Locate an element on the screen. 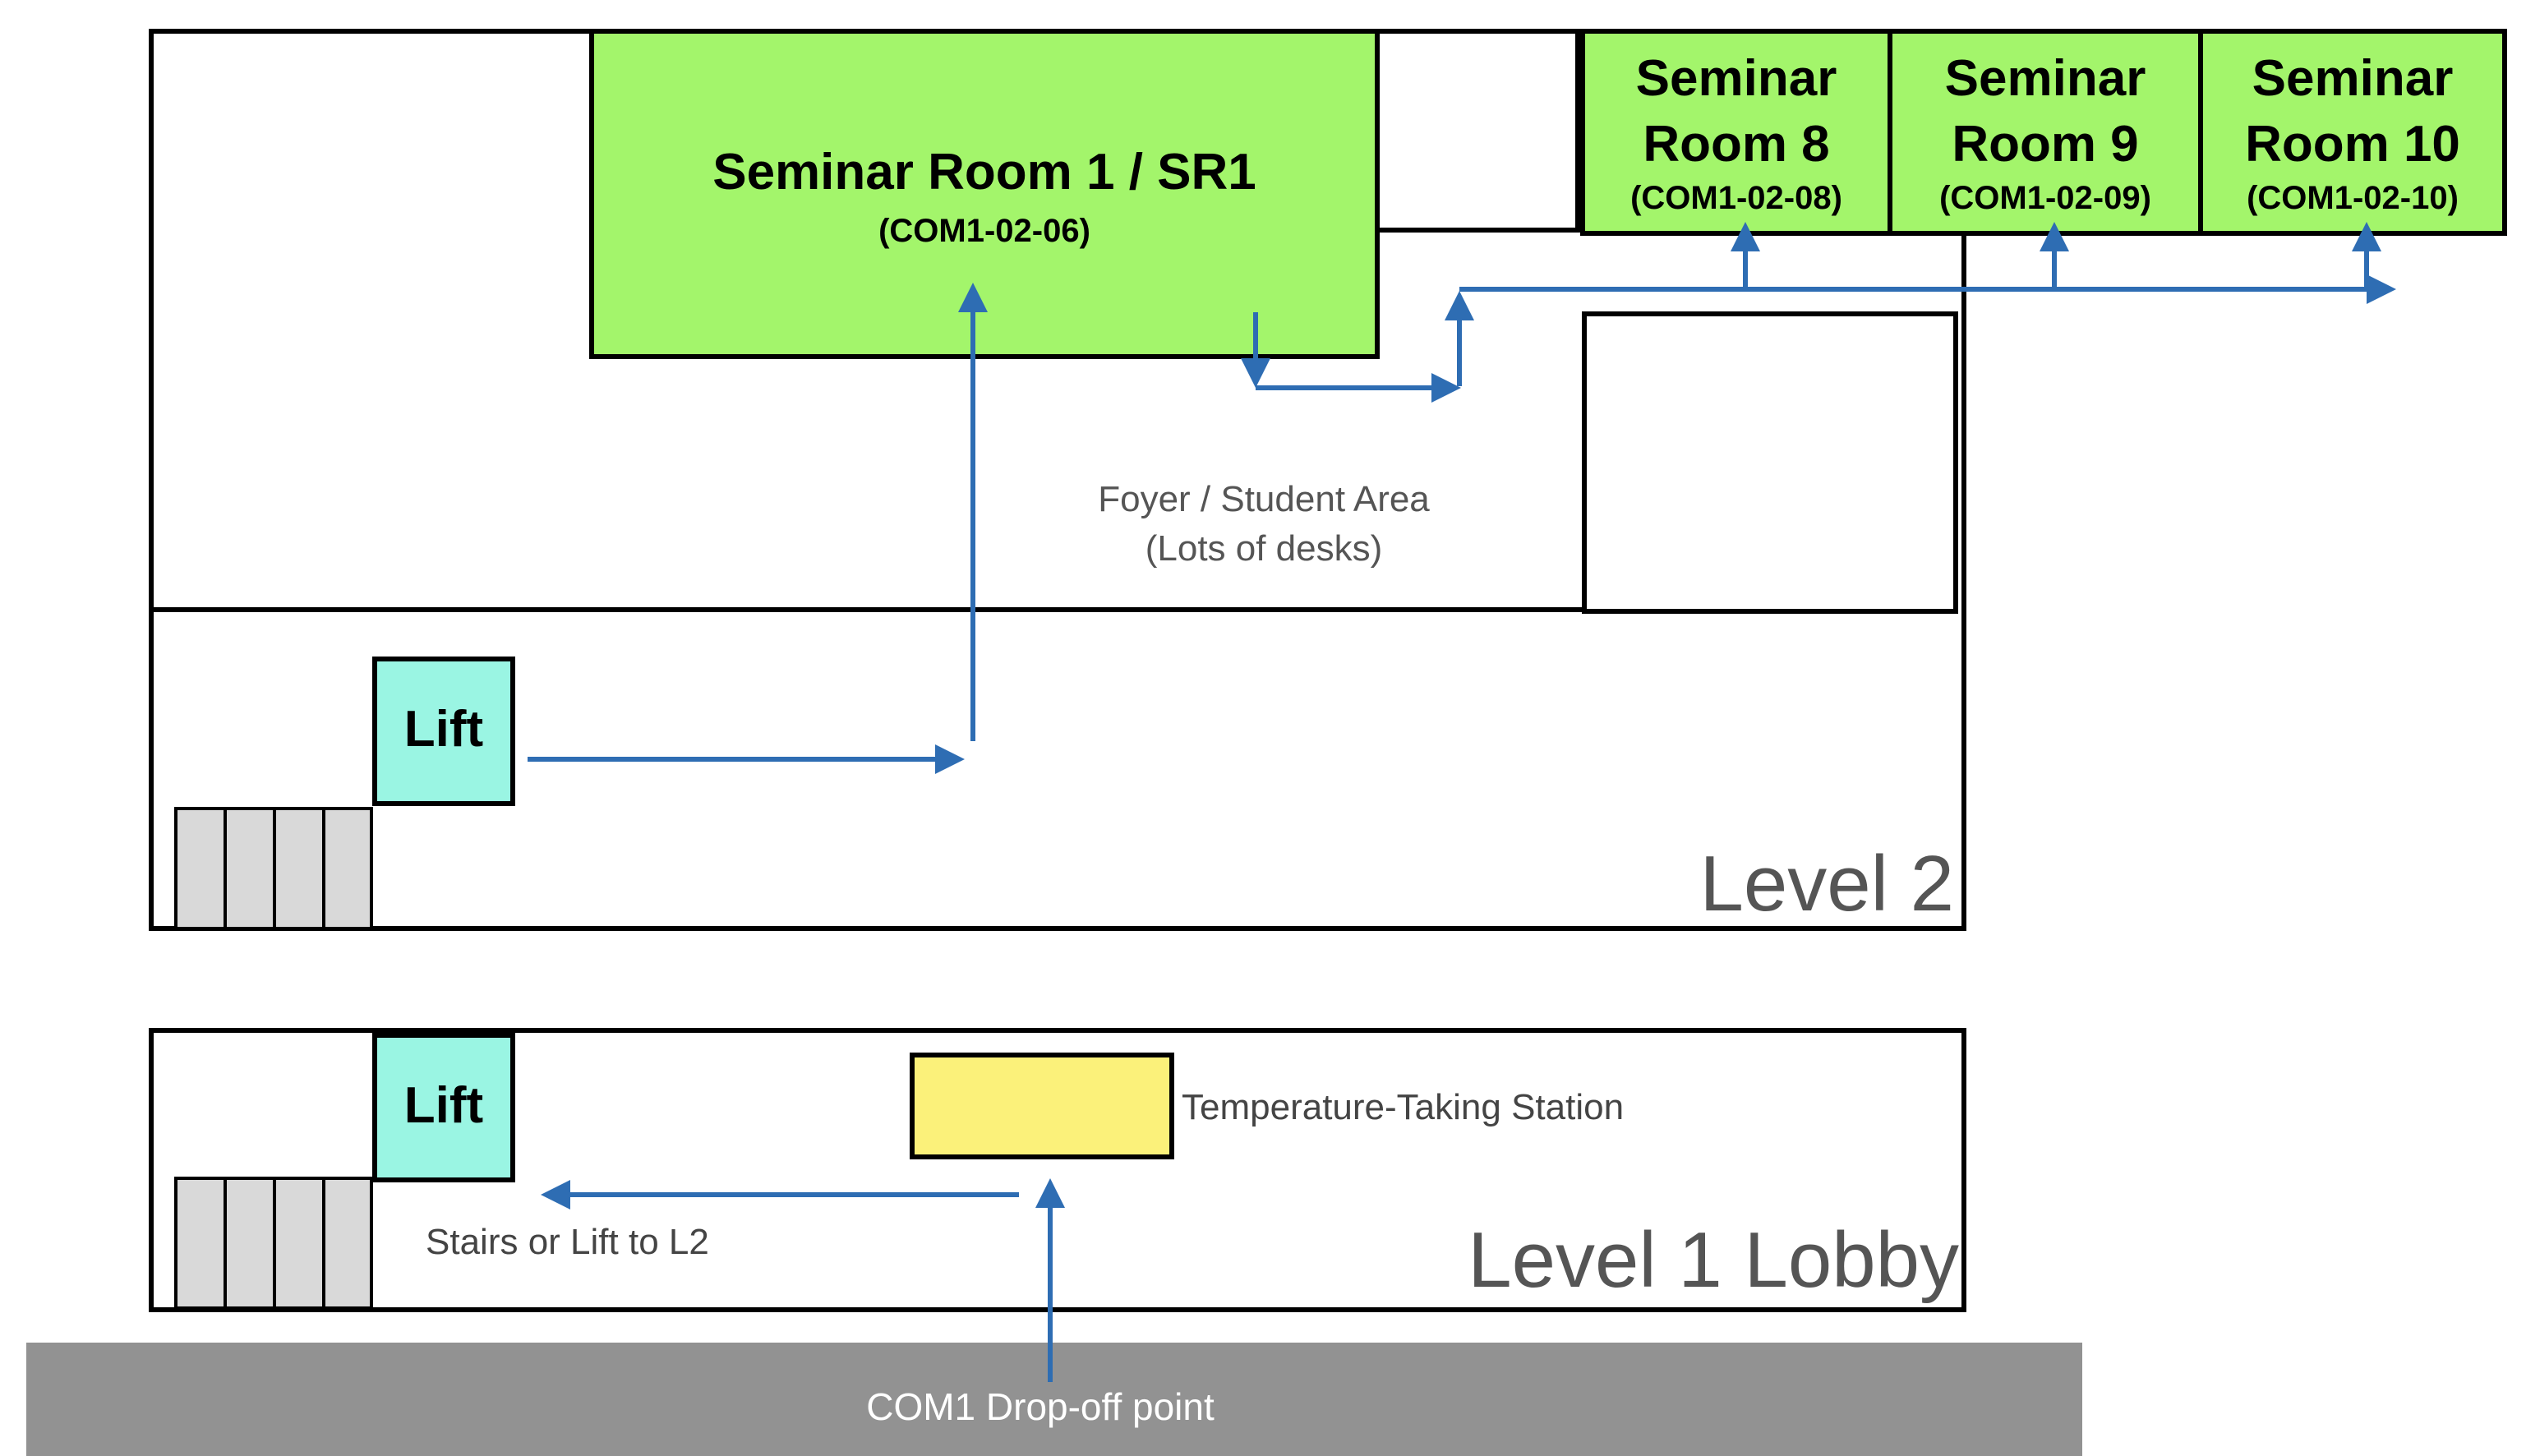 Image resolution: width=2526 pixels, height=1456 pixels. seminar-room-1-code: (COM1-02-06) is located at coordinates (984, 231).